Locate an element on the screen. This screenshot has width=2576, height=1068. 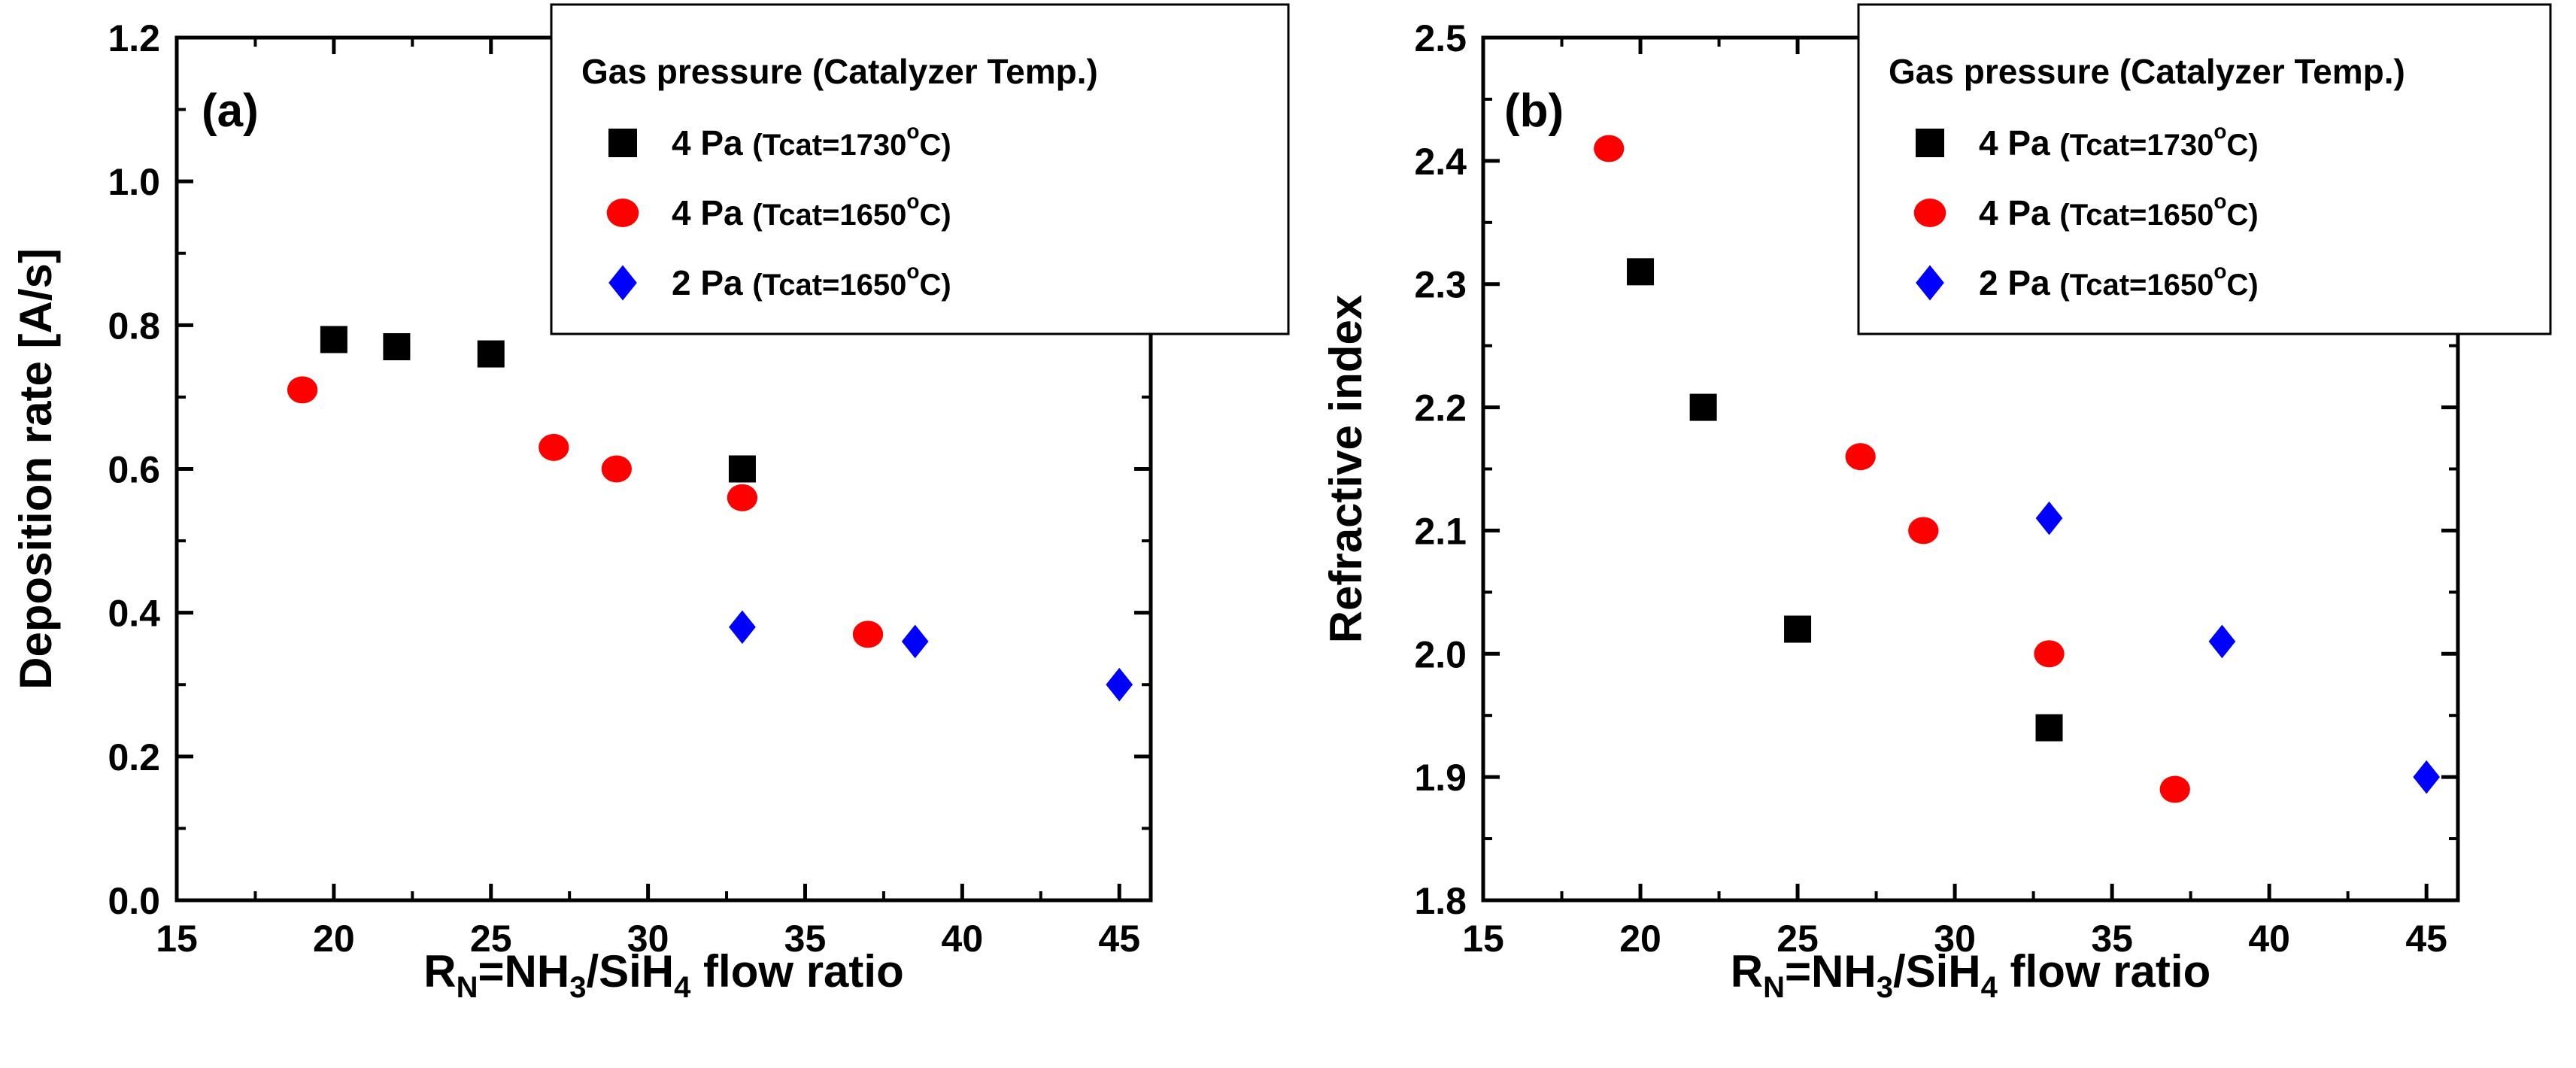
y-tick-label: 2.4 is located at coordinates (1440, 162).